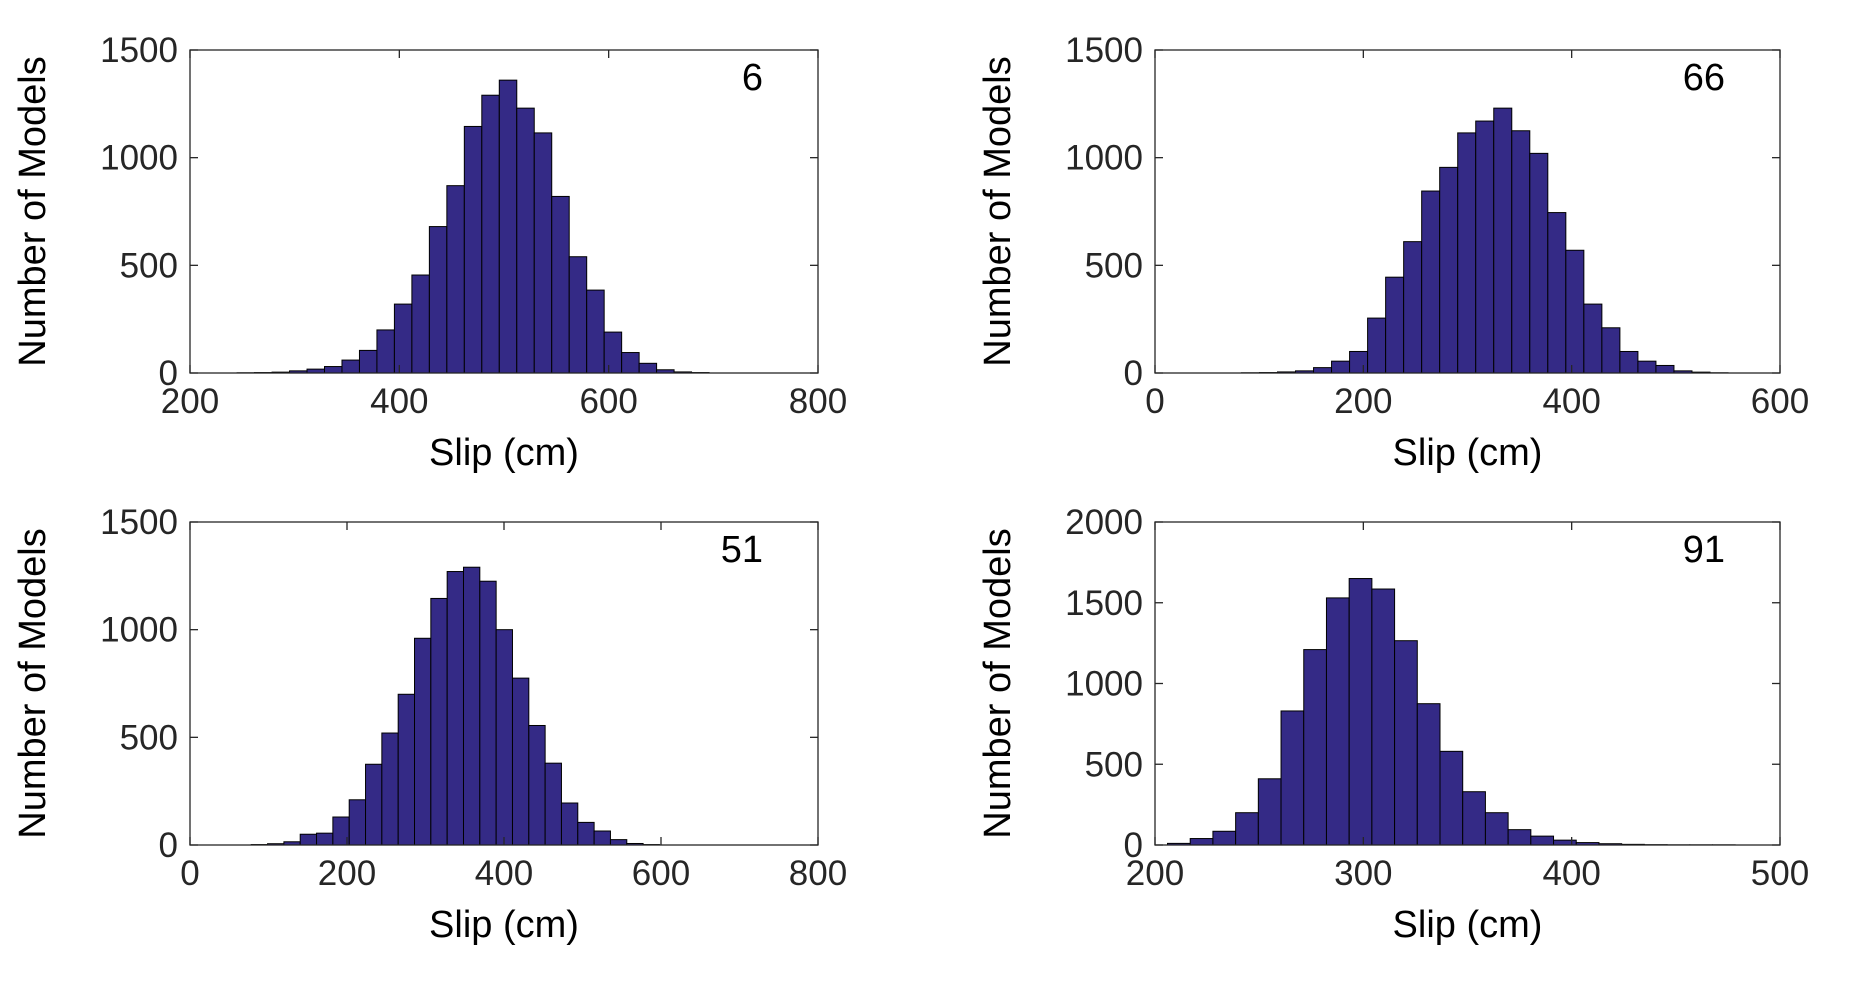 Image resolution: width=1855 pixels, height=984 pixels. I want to click on panel-number-label: 91, so click(1704, 550).